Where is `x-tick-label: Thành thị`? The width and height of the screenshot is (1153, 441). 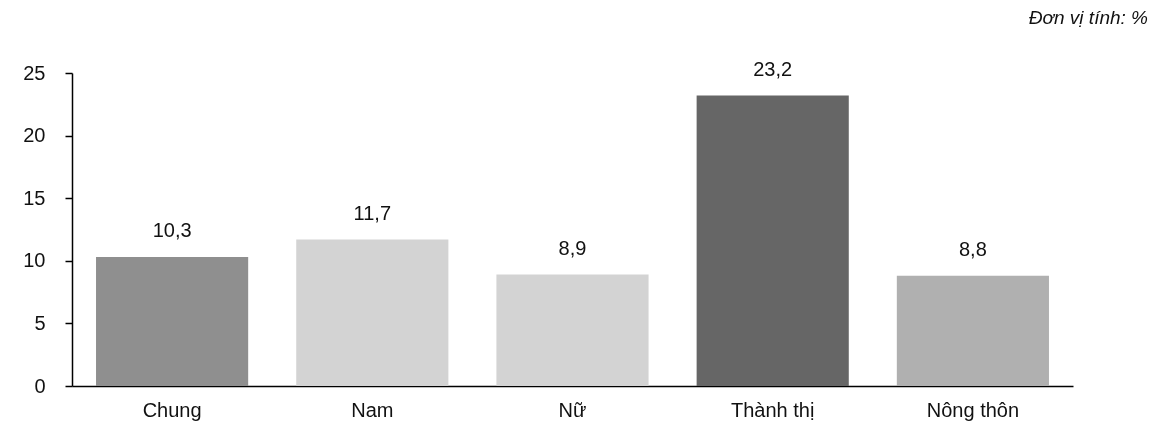
x-tick-label: Thành thị is located at coordinates (773, 409).